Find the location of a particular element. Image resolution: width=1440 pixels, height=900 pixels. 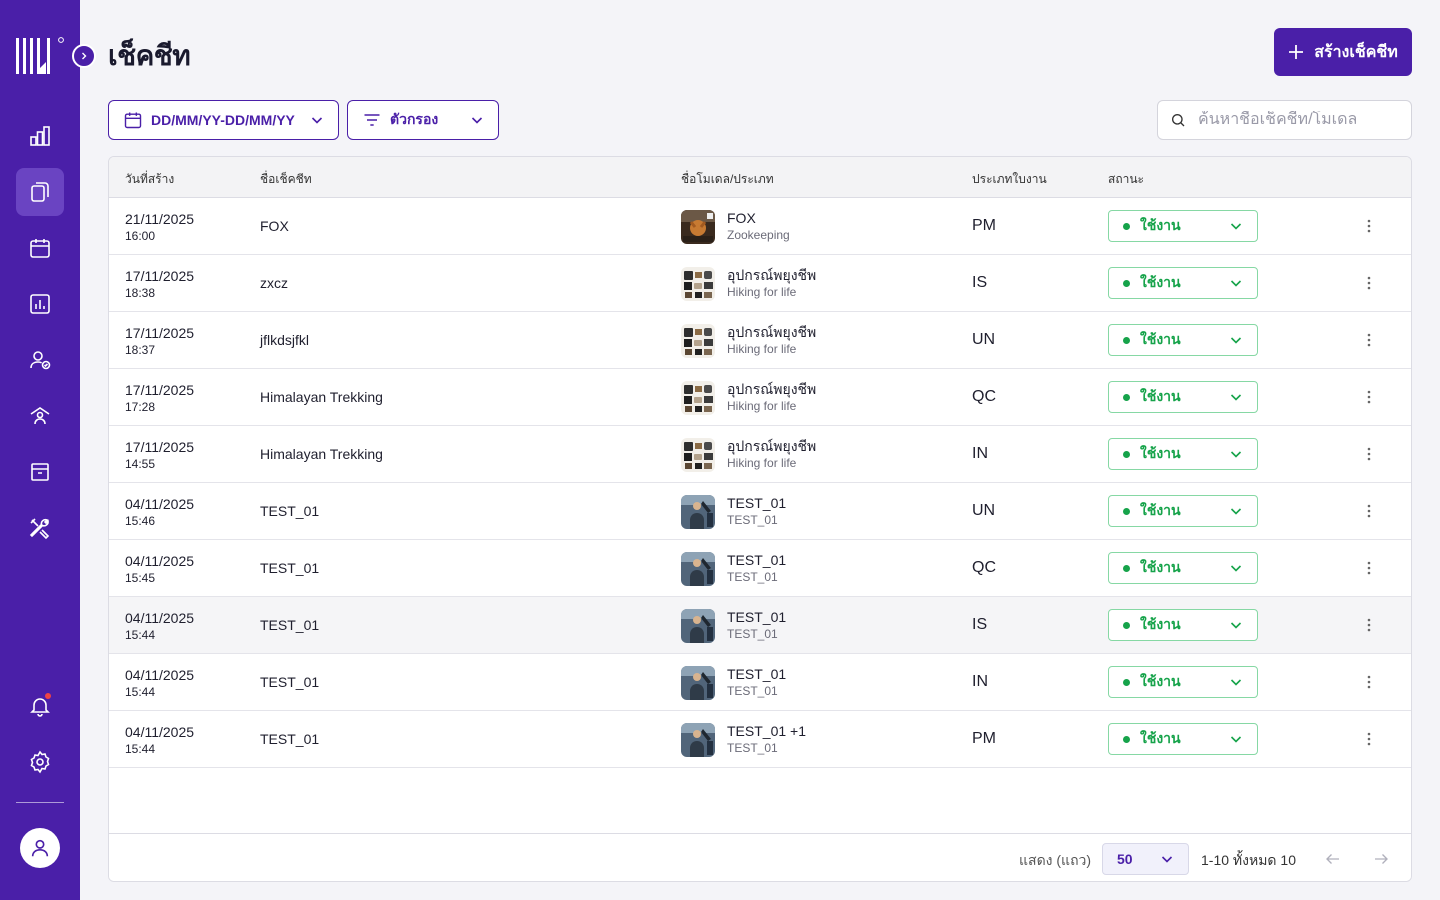

page-size-select: 50 is located at coordinates (1145, 859).